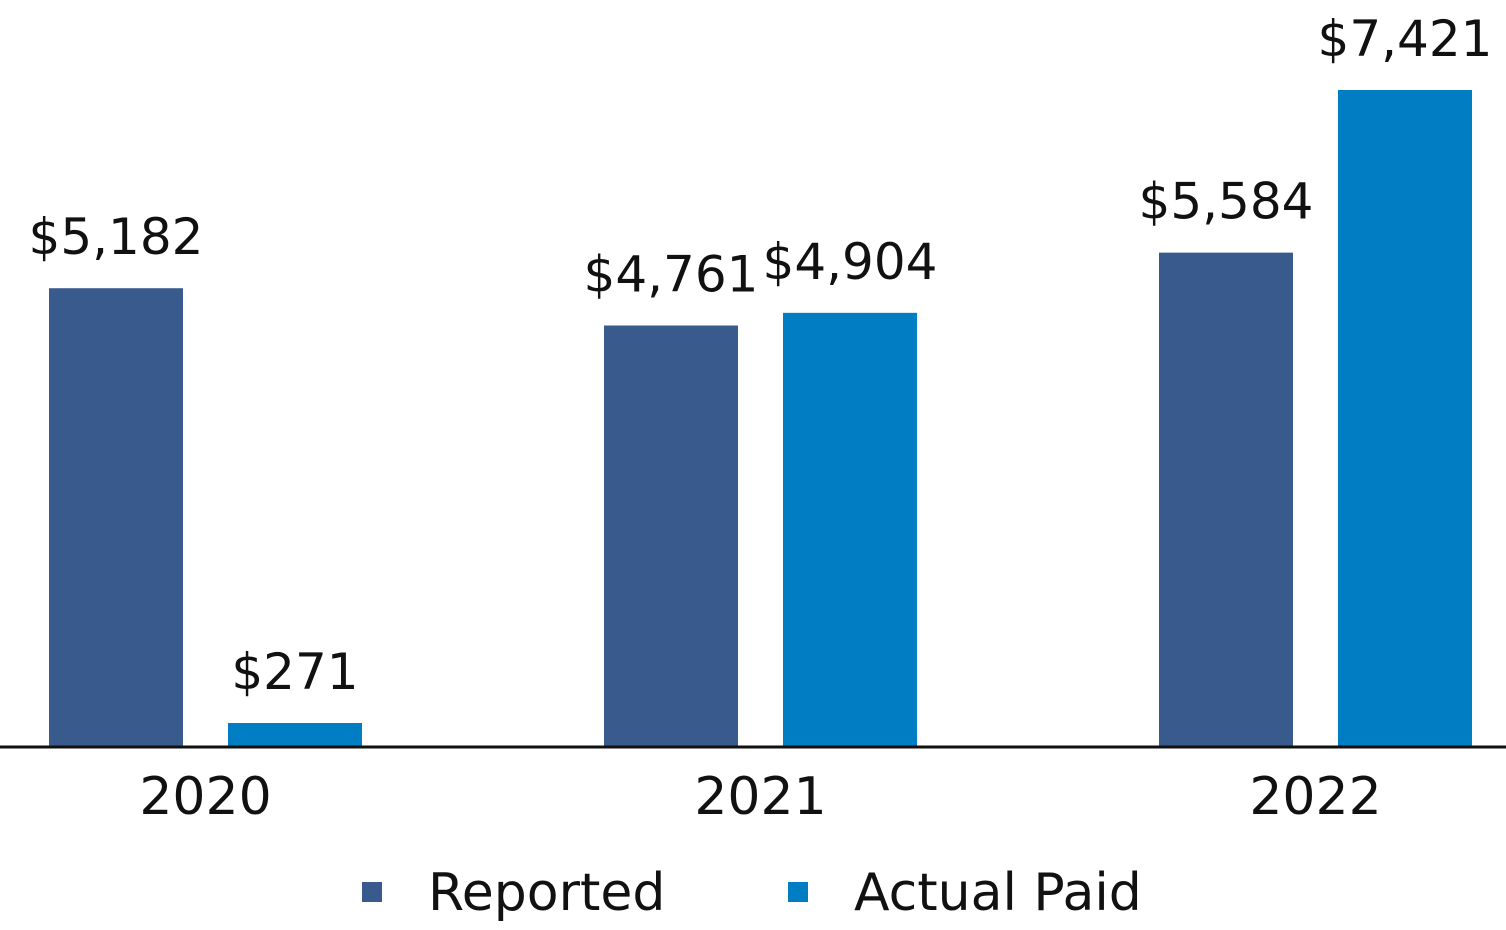 This screenshot has height=930, width=1506. Describe the element at coordinates (546, 893) in the screenshot. I see `legend-label: Reported` at that location.